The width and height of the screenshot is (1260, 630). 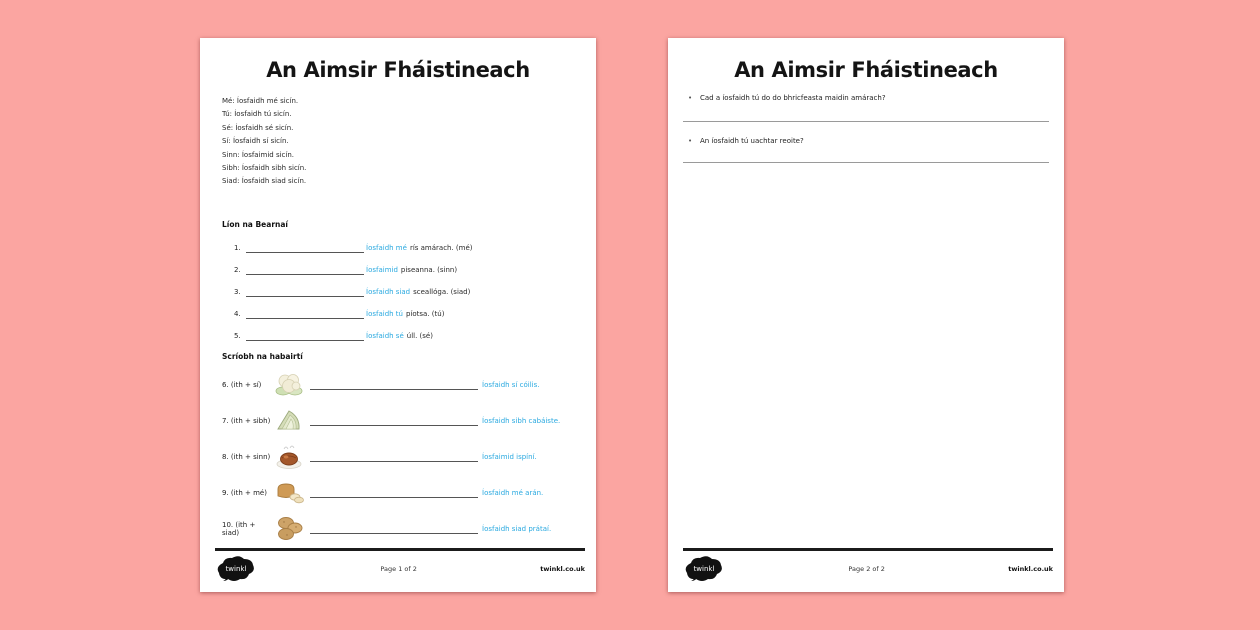 What do you see at coordinates (292, 457) in the screenshot?
I see `roast-meat-icon` at bounding box center [292, 457].